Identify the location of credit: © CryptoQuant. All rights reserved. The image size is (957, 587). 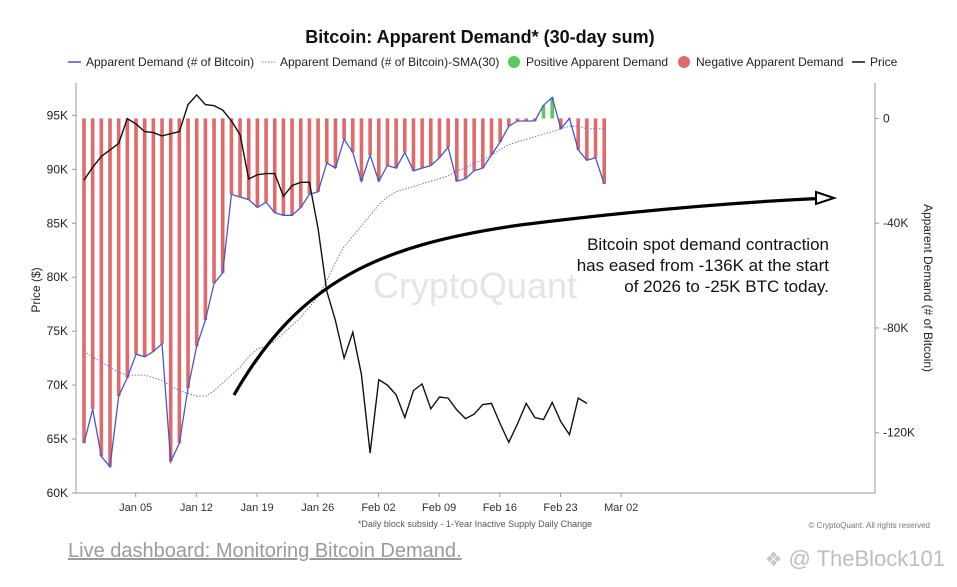
(870, 525).